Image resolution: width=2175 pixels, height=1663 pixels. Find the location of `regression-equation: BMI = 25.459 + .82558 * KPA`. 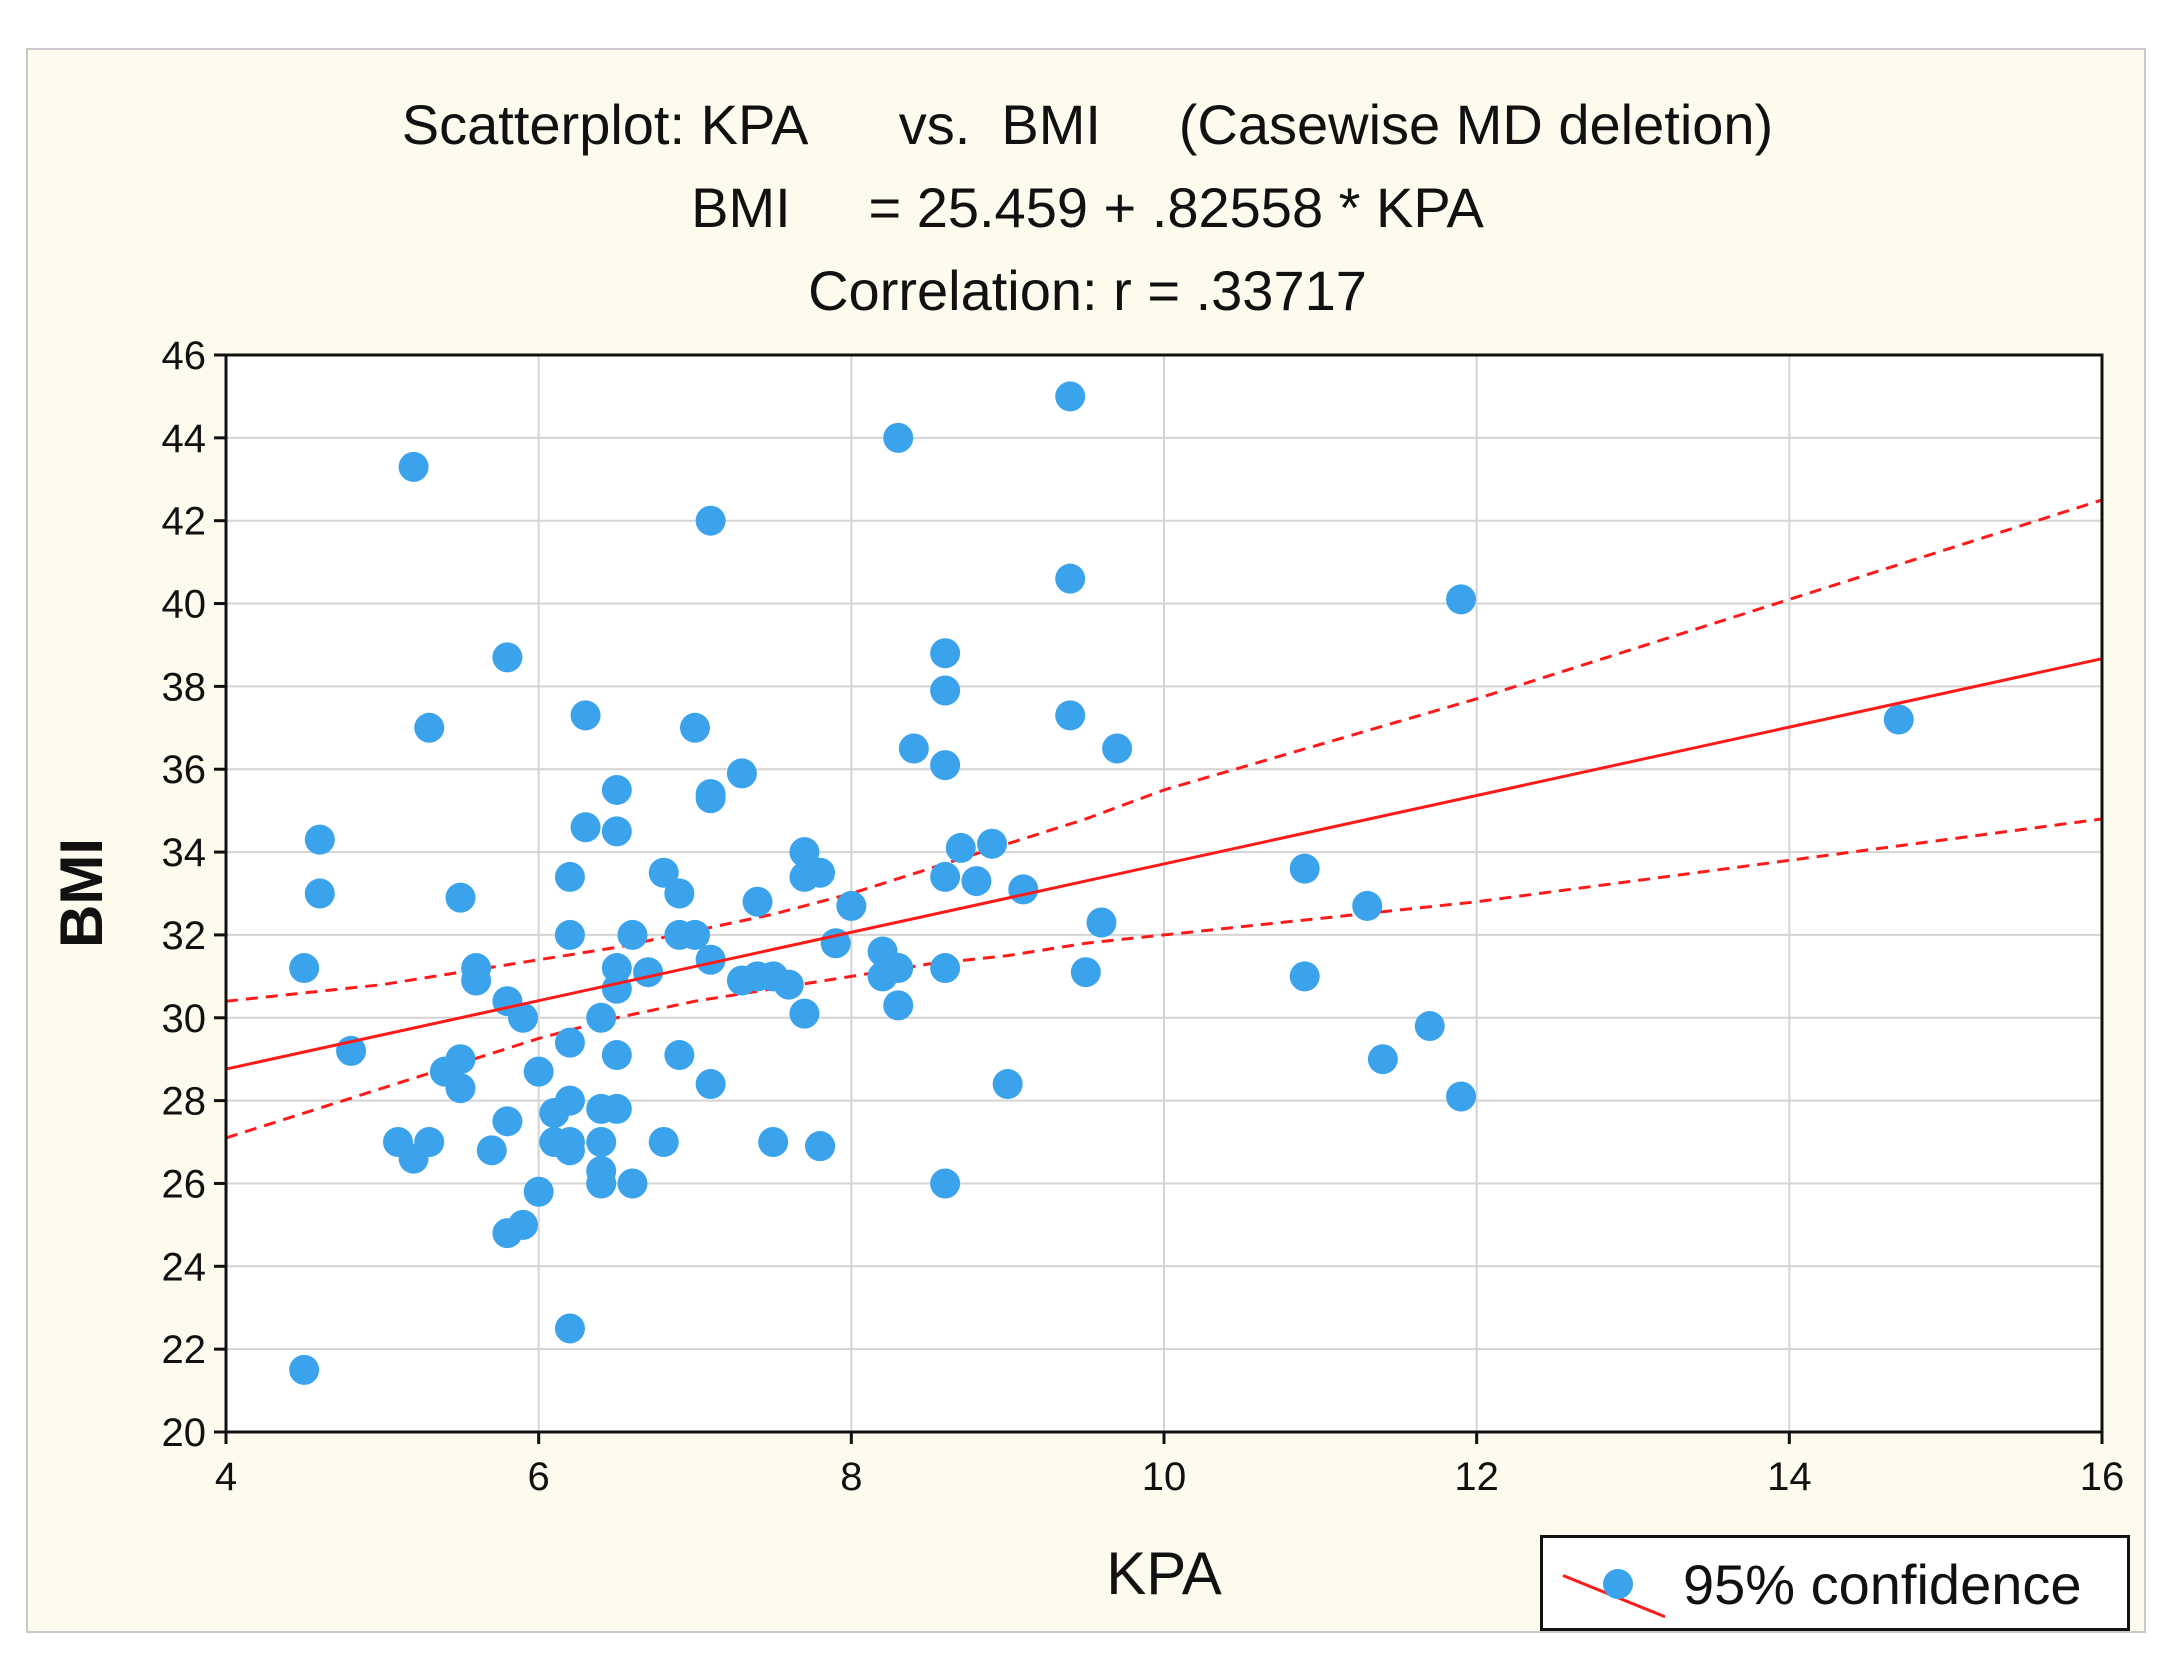

regression-equation: BMI = 25.459 + .82558 * KPA is located at coordinates (1087, 207).